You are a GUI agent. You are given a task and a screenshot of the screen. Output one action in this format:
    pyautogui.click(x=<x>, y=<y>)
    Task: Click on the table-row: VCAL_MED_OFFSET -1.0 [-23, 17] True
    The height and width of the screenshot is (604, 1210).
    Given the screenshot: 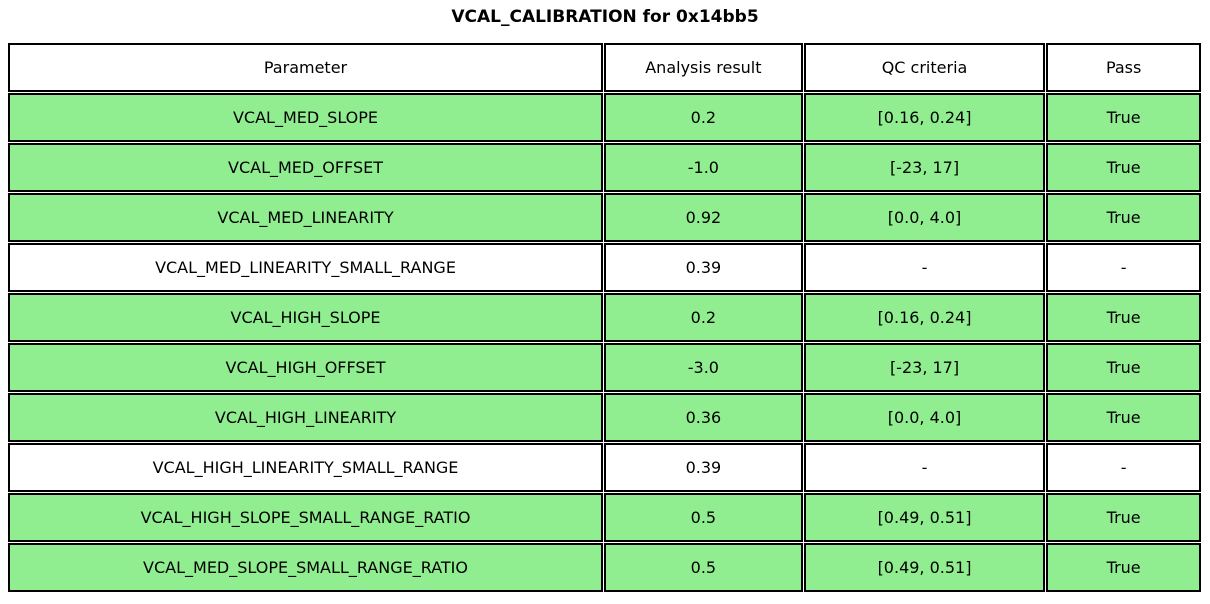 What is the action you would take?
    pyautogui.click(x=604, y=167)
    